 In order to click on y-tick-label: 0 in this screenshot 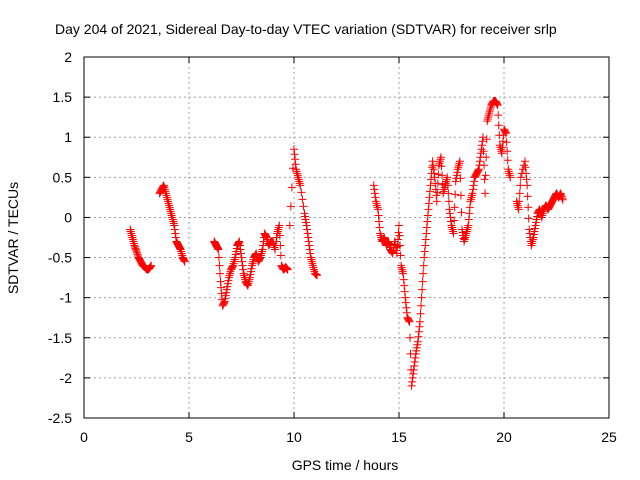, I will do `click(68, 217)`.